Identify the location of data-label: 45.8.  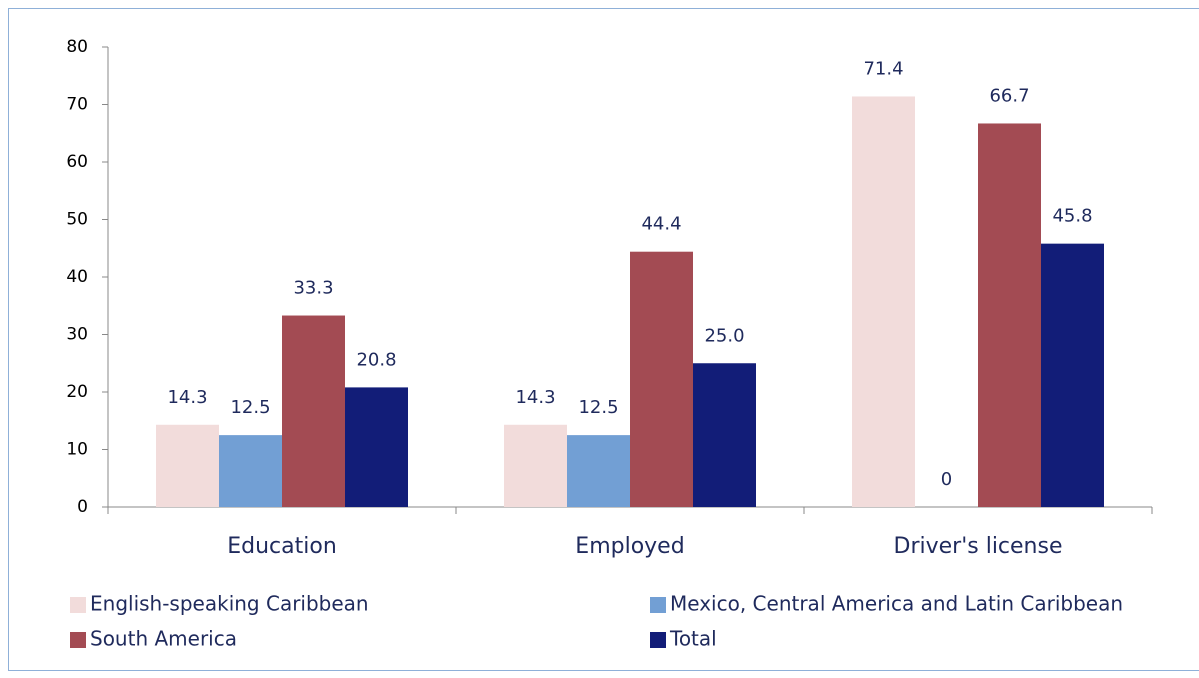
(1072, 216).